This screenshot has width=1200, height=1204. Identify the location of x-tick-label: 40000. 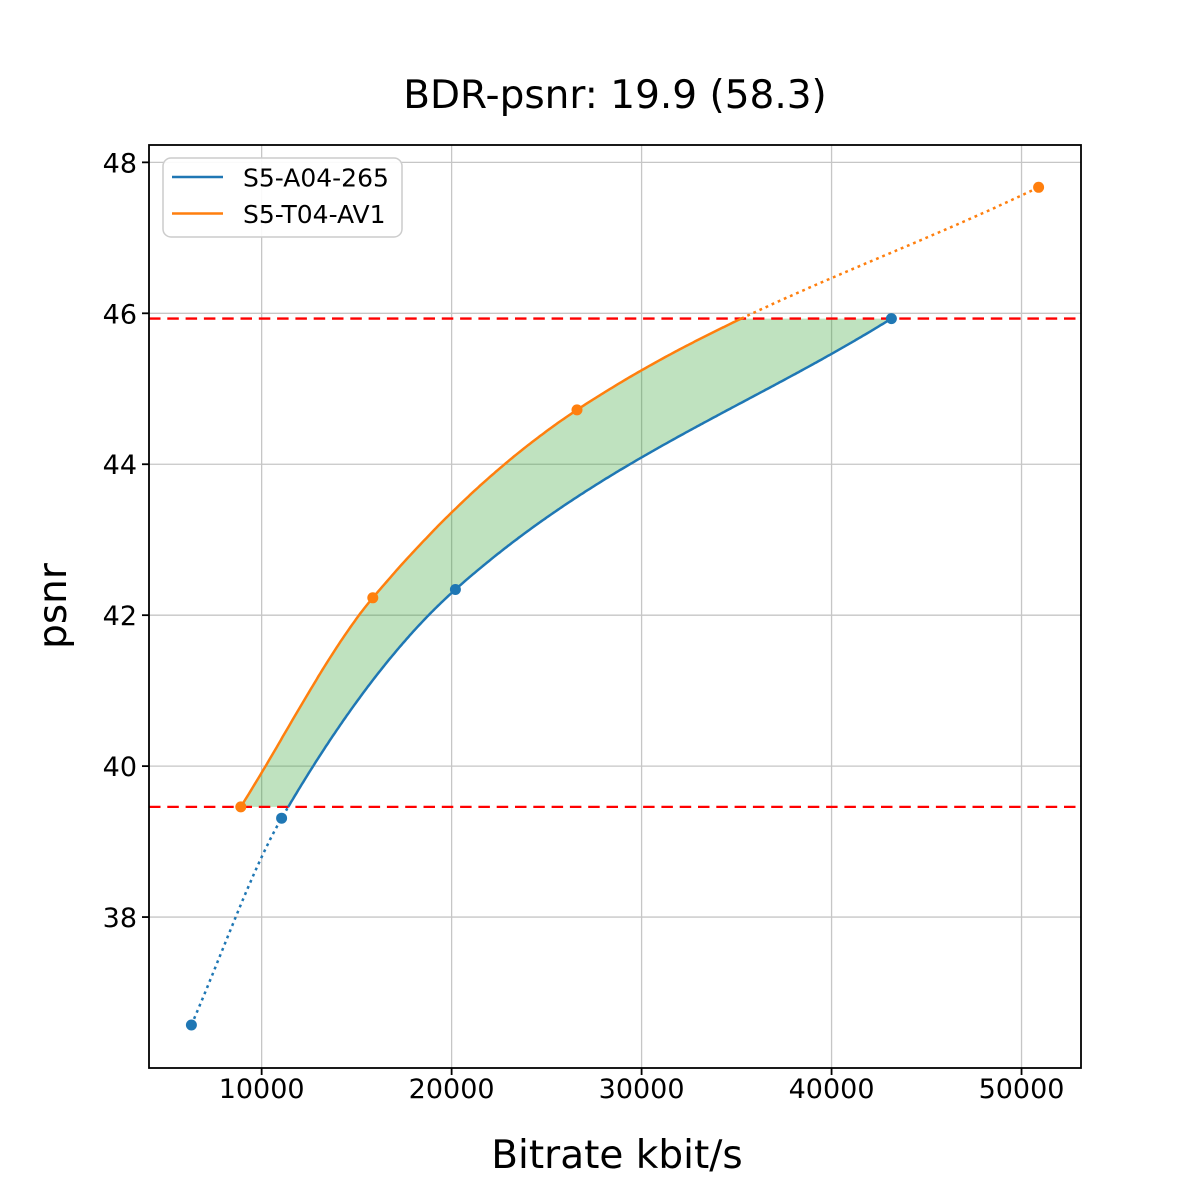
(832, 1089).